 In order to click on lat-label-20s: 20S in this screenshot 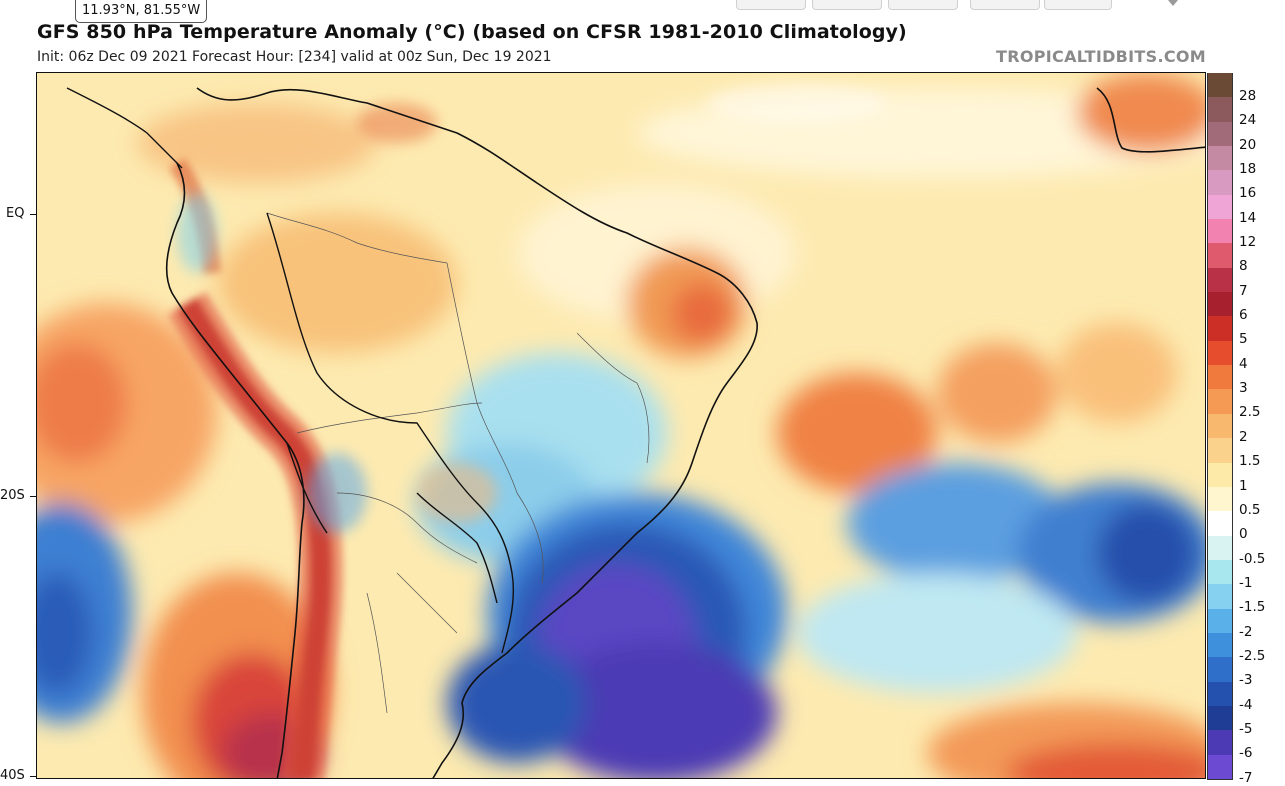, I will do `click(12, 495)`.